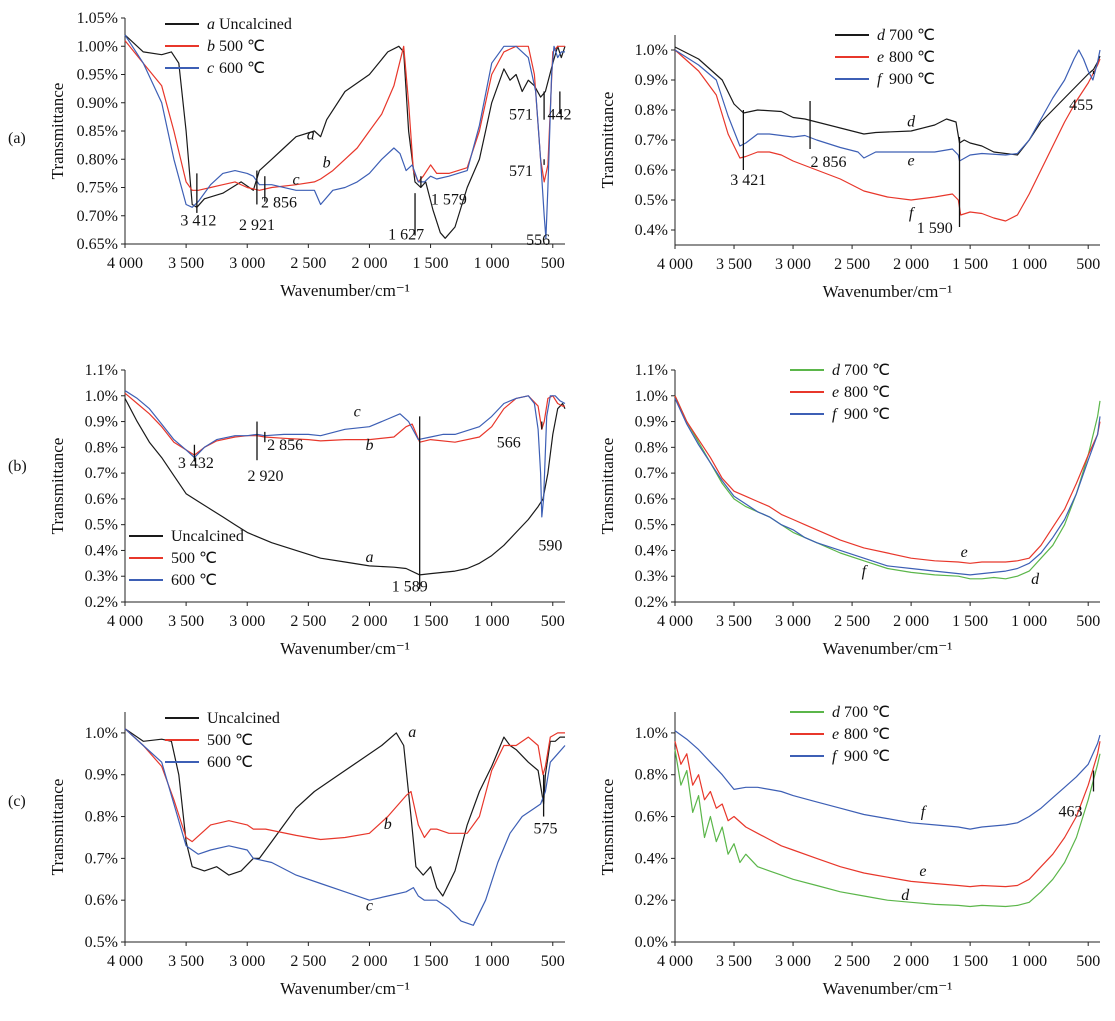 The height and width of the screenshot is (1021, 1115). What do you see at coordinates (242, 46) in the screenshot?
I see `legend-label: 500 ℃` at bounding box center [242, 46].